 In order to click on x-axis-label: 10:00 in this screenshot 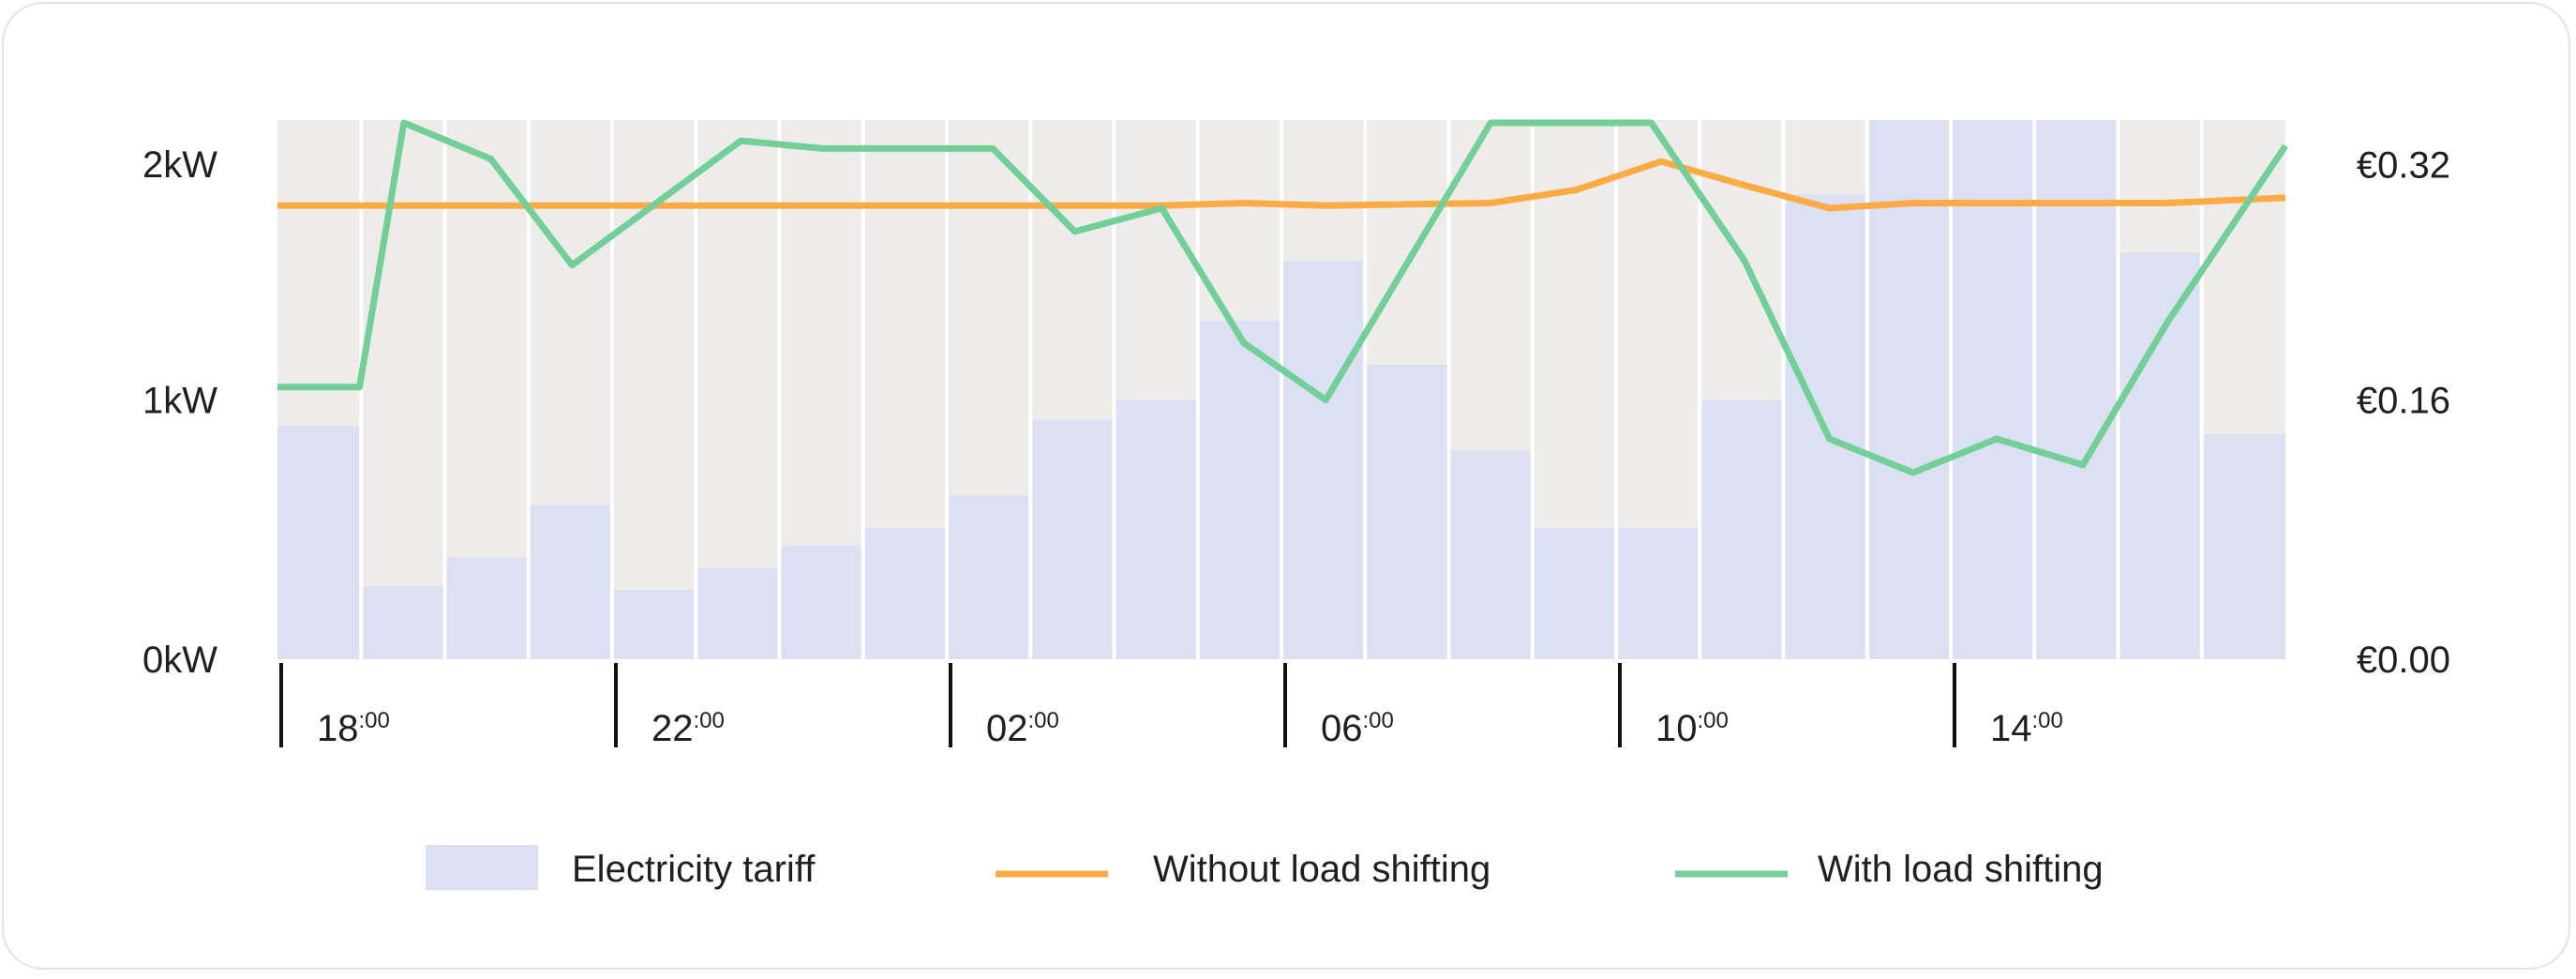, I will do `click(1692, 728)`.